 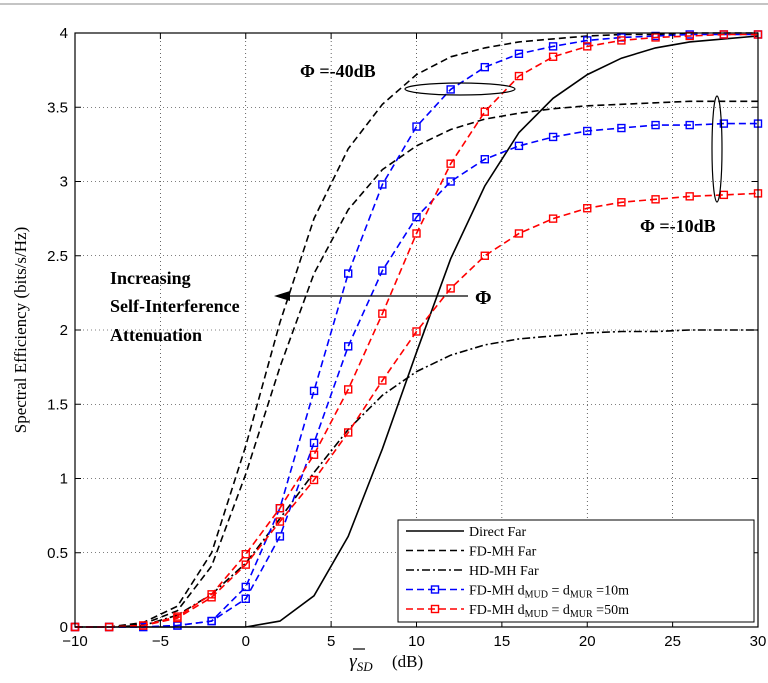 What do you see at coordinates (361, 662) in the screenshot?
I see `x-axis-label-gamma: γSD` at bounding box center [361, 662].